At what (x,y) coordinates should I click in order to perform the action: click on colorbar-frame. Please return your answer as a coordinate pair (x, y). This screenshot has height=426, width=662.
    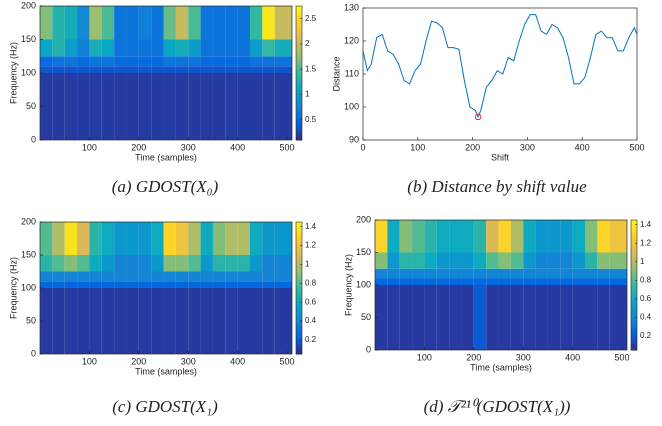
    Looking at the image, I should click on (299, 288).